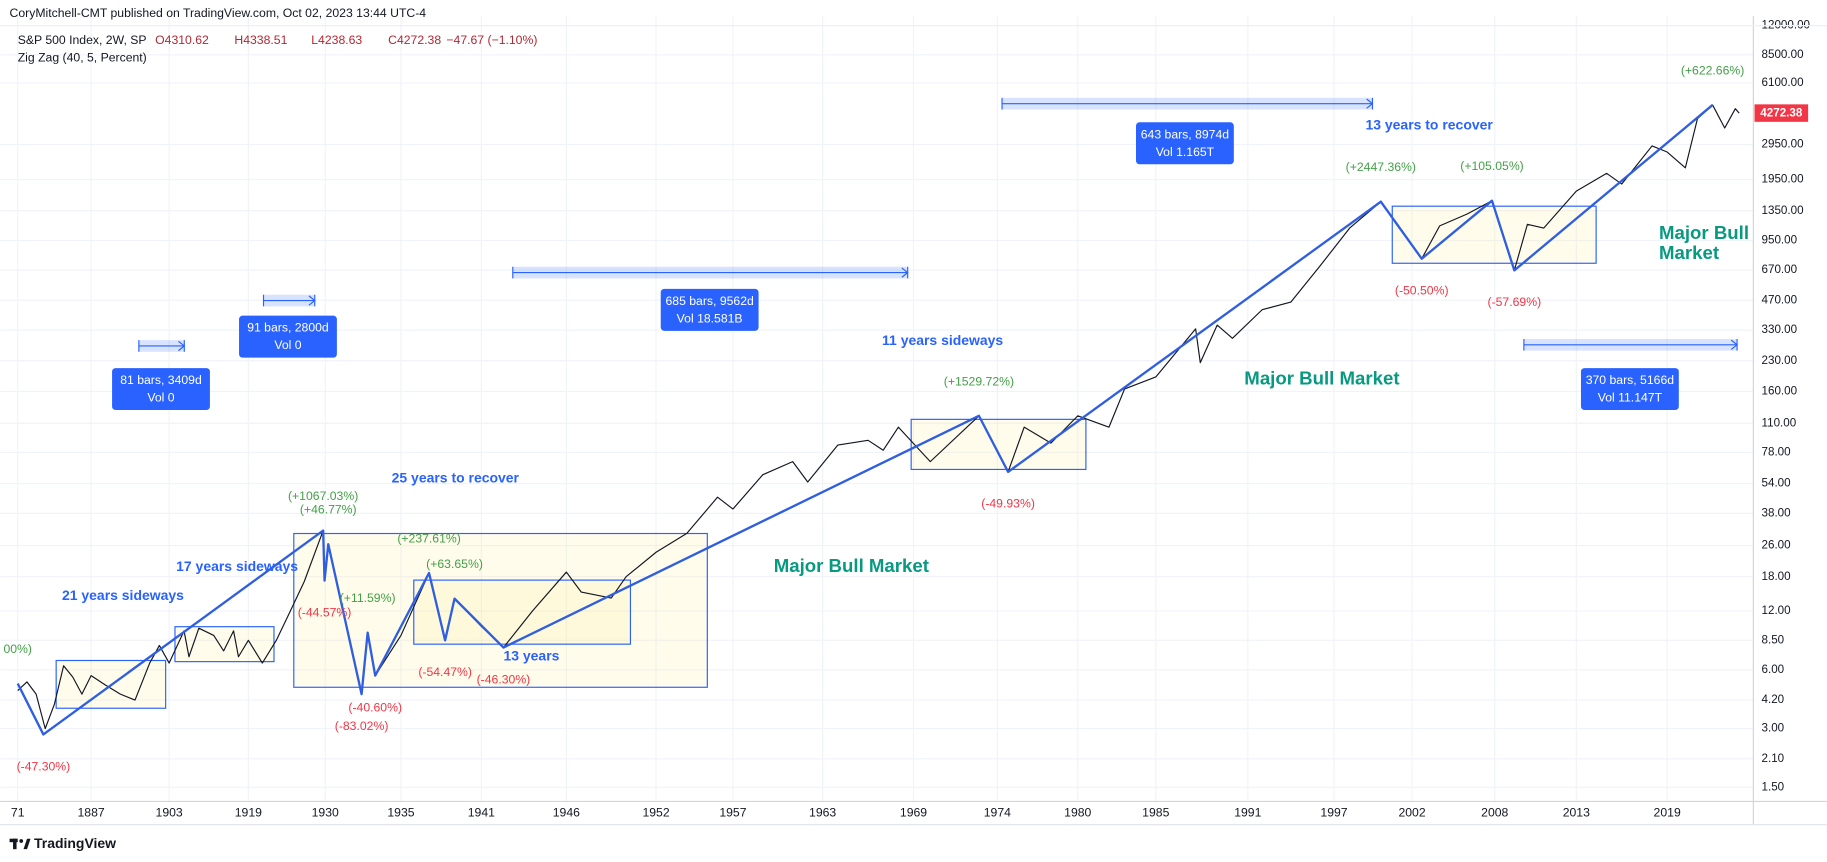  Describe the element at coordinates (1494, 812) in the screenshot. I see `x-tick-label: 2008` at that location.